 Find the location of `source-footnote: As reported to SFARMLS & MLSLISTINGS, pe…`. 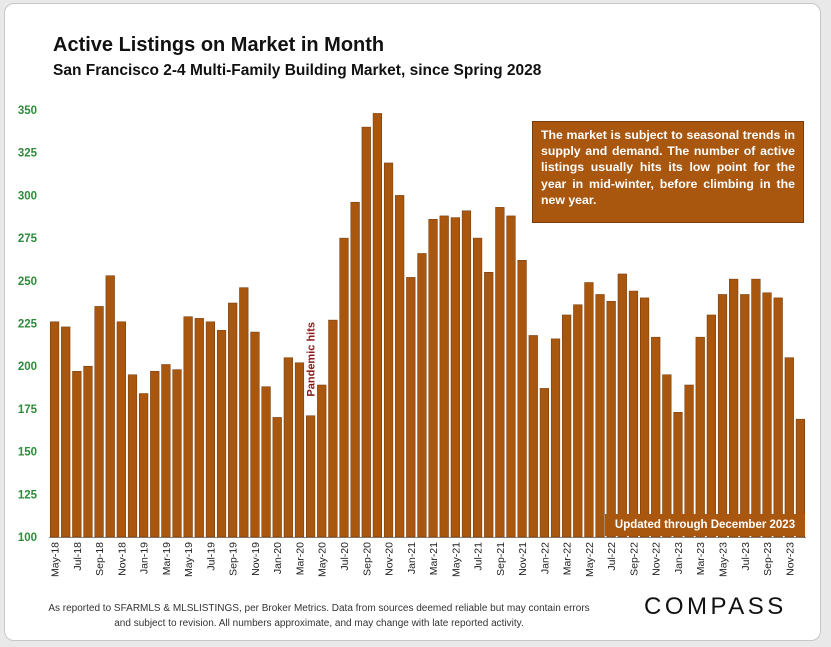

source-footnote: As reported to SFARMLS & MLSLISTINGS, pe… is located at coordinates (319, 616).